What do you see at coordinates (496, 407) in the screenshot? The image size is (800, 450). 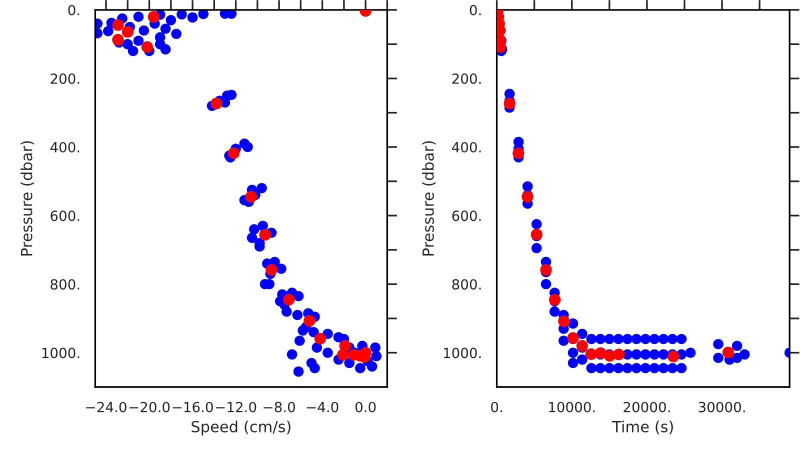 I see `x-tick-label: 0.` at bounding box center [496, 407].